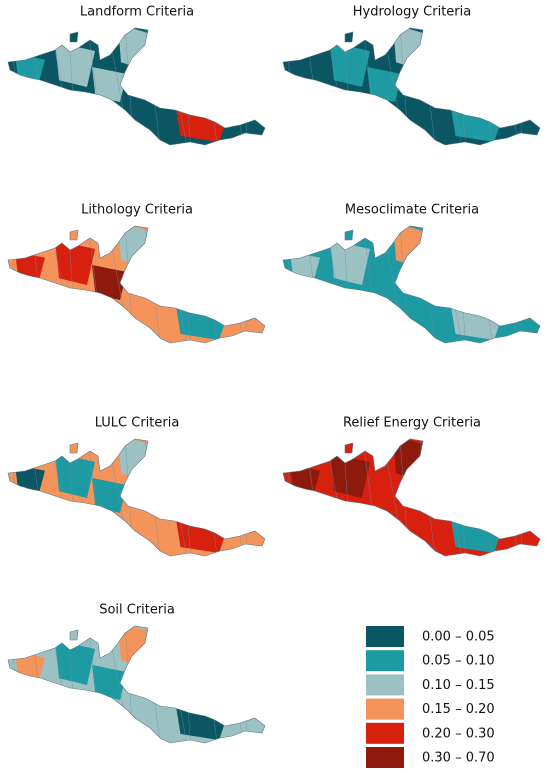  I want to click on legend-label: 0.05 – 0.10, so click(458, 661).